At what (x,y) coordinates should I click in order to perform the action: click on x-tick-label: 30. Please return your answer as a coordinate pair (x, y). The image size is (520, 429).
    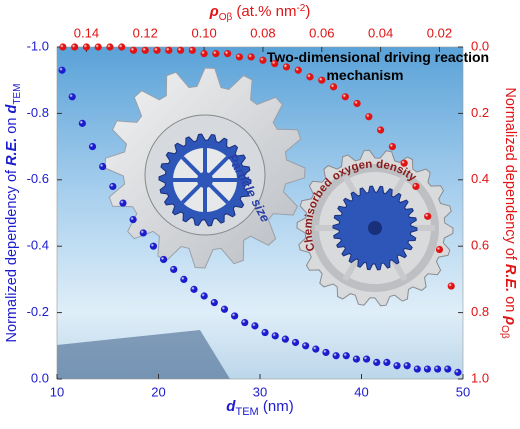
    Looking at the image, I should click on (260, 391).